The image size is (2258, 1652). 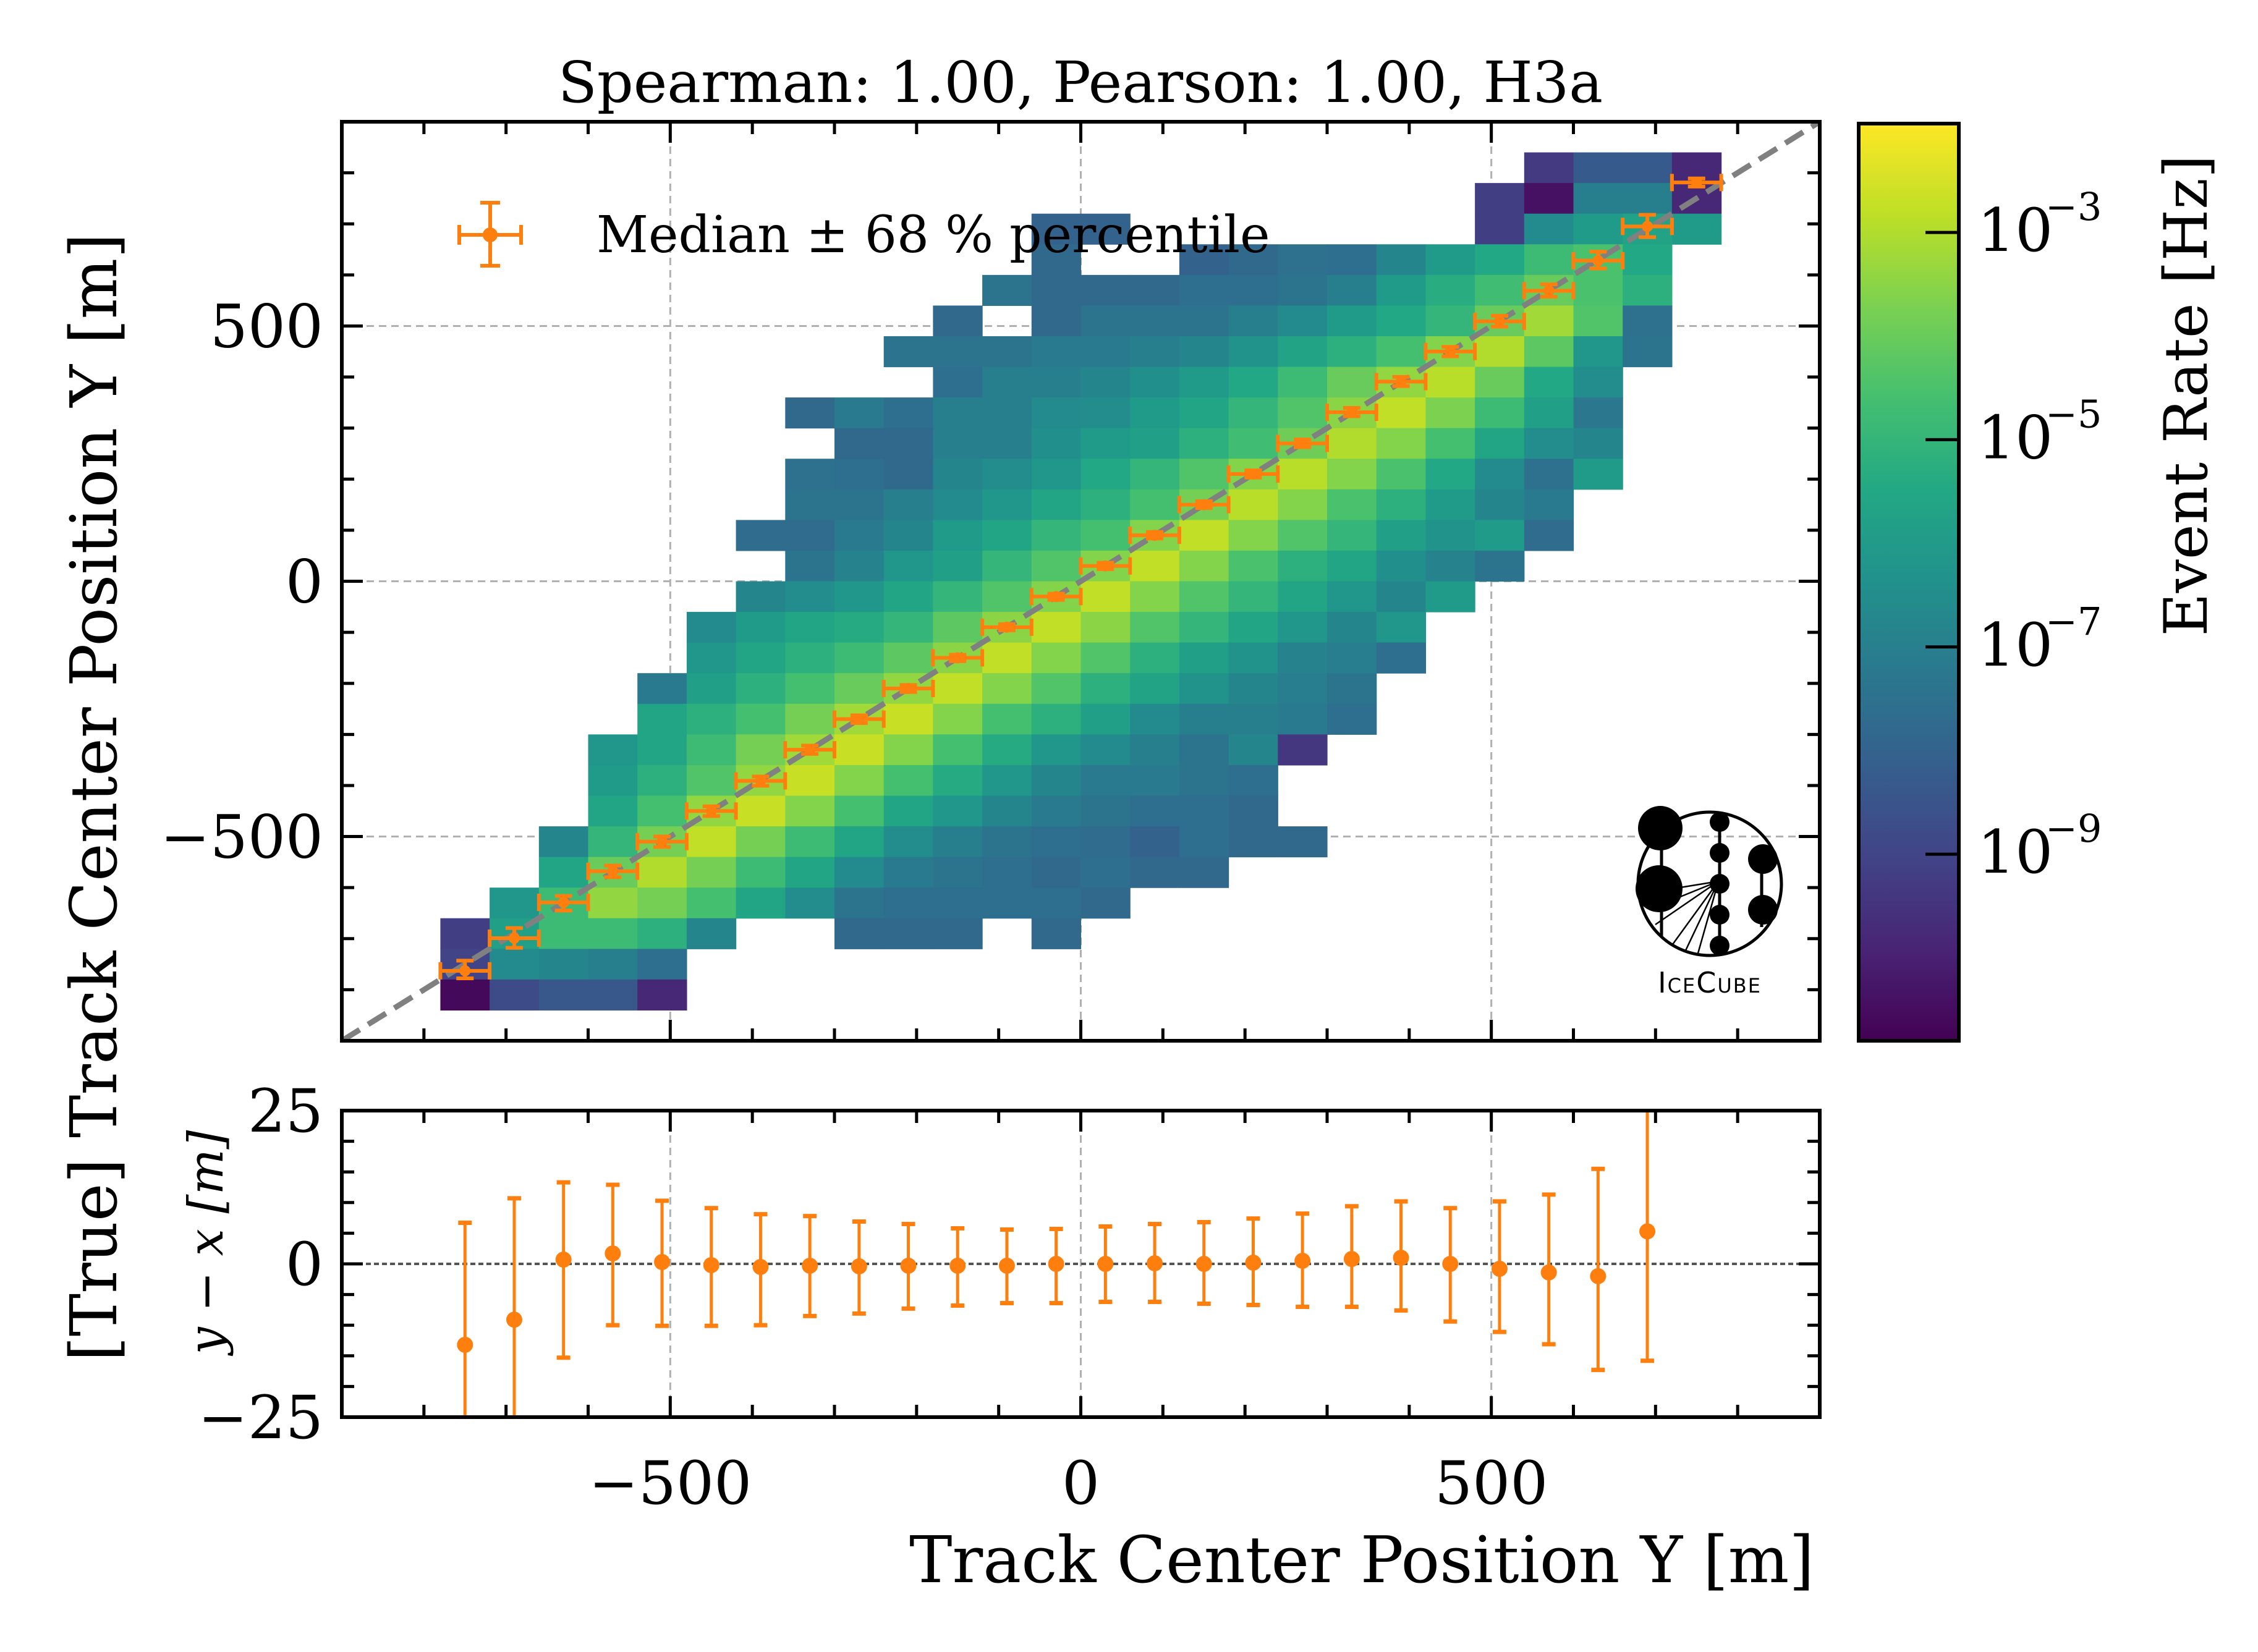 I want to click on colorbar-tick-exponent: −7, so click(x=2073, y=621).